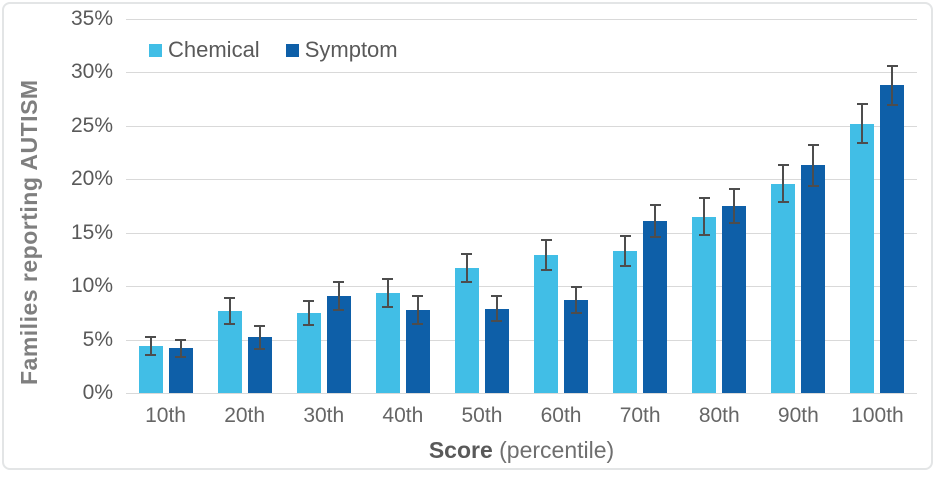 The width and height of the screenshot is (940, 478). I want to click on error-bar-symptom-90th, so click(813, 165).